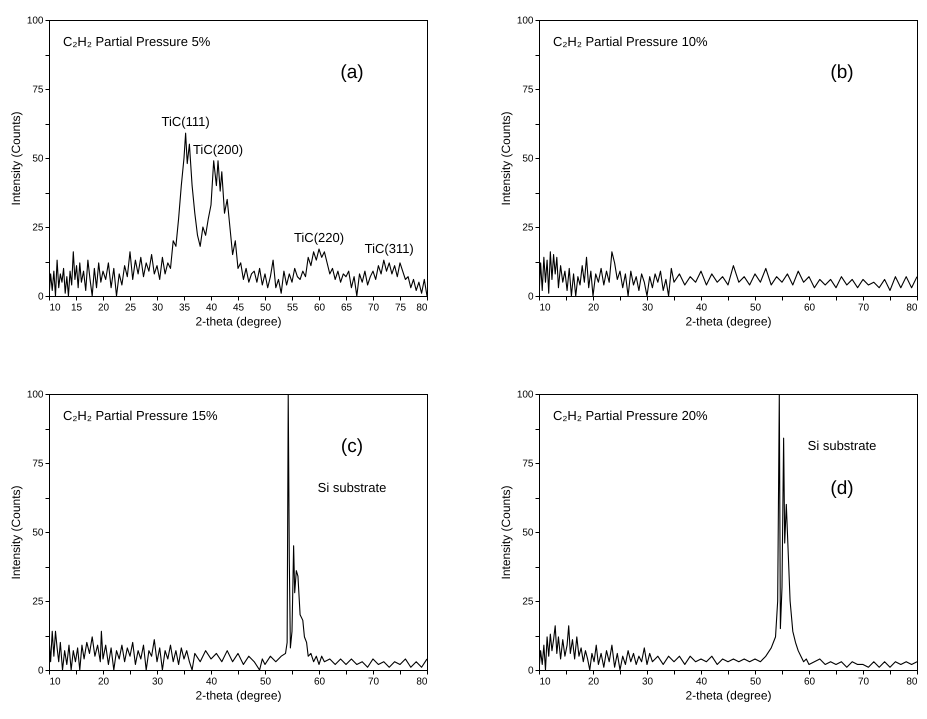 This screenshot has height=719, width=927. Describe the element at coordinates (630, 415) in the screenshot. I see `text: C₂H₂ Partial Pressure 20%` at that location.